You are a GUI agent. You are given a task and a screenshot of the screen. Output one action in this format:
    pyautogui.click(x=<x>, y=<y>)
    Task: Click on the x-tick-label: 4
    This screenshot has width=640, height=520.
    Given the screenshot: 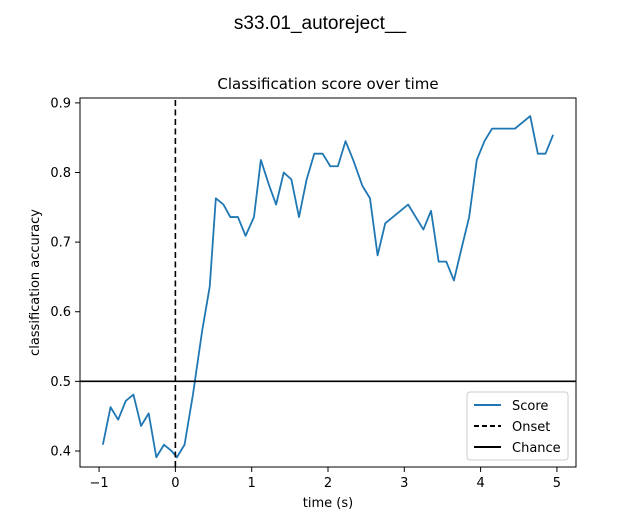 What is the action you would take?
    pyautogui.click(x=480, y=483)
    